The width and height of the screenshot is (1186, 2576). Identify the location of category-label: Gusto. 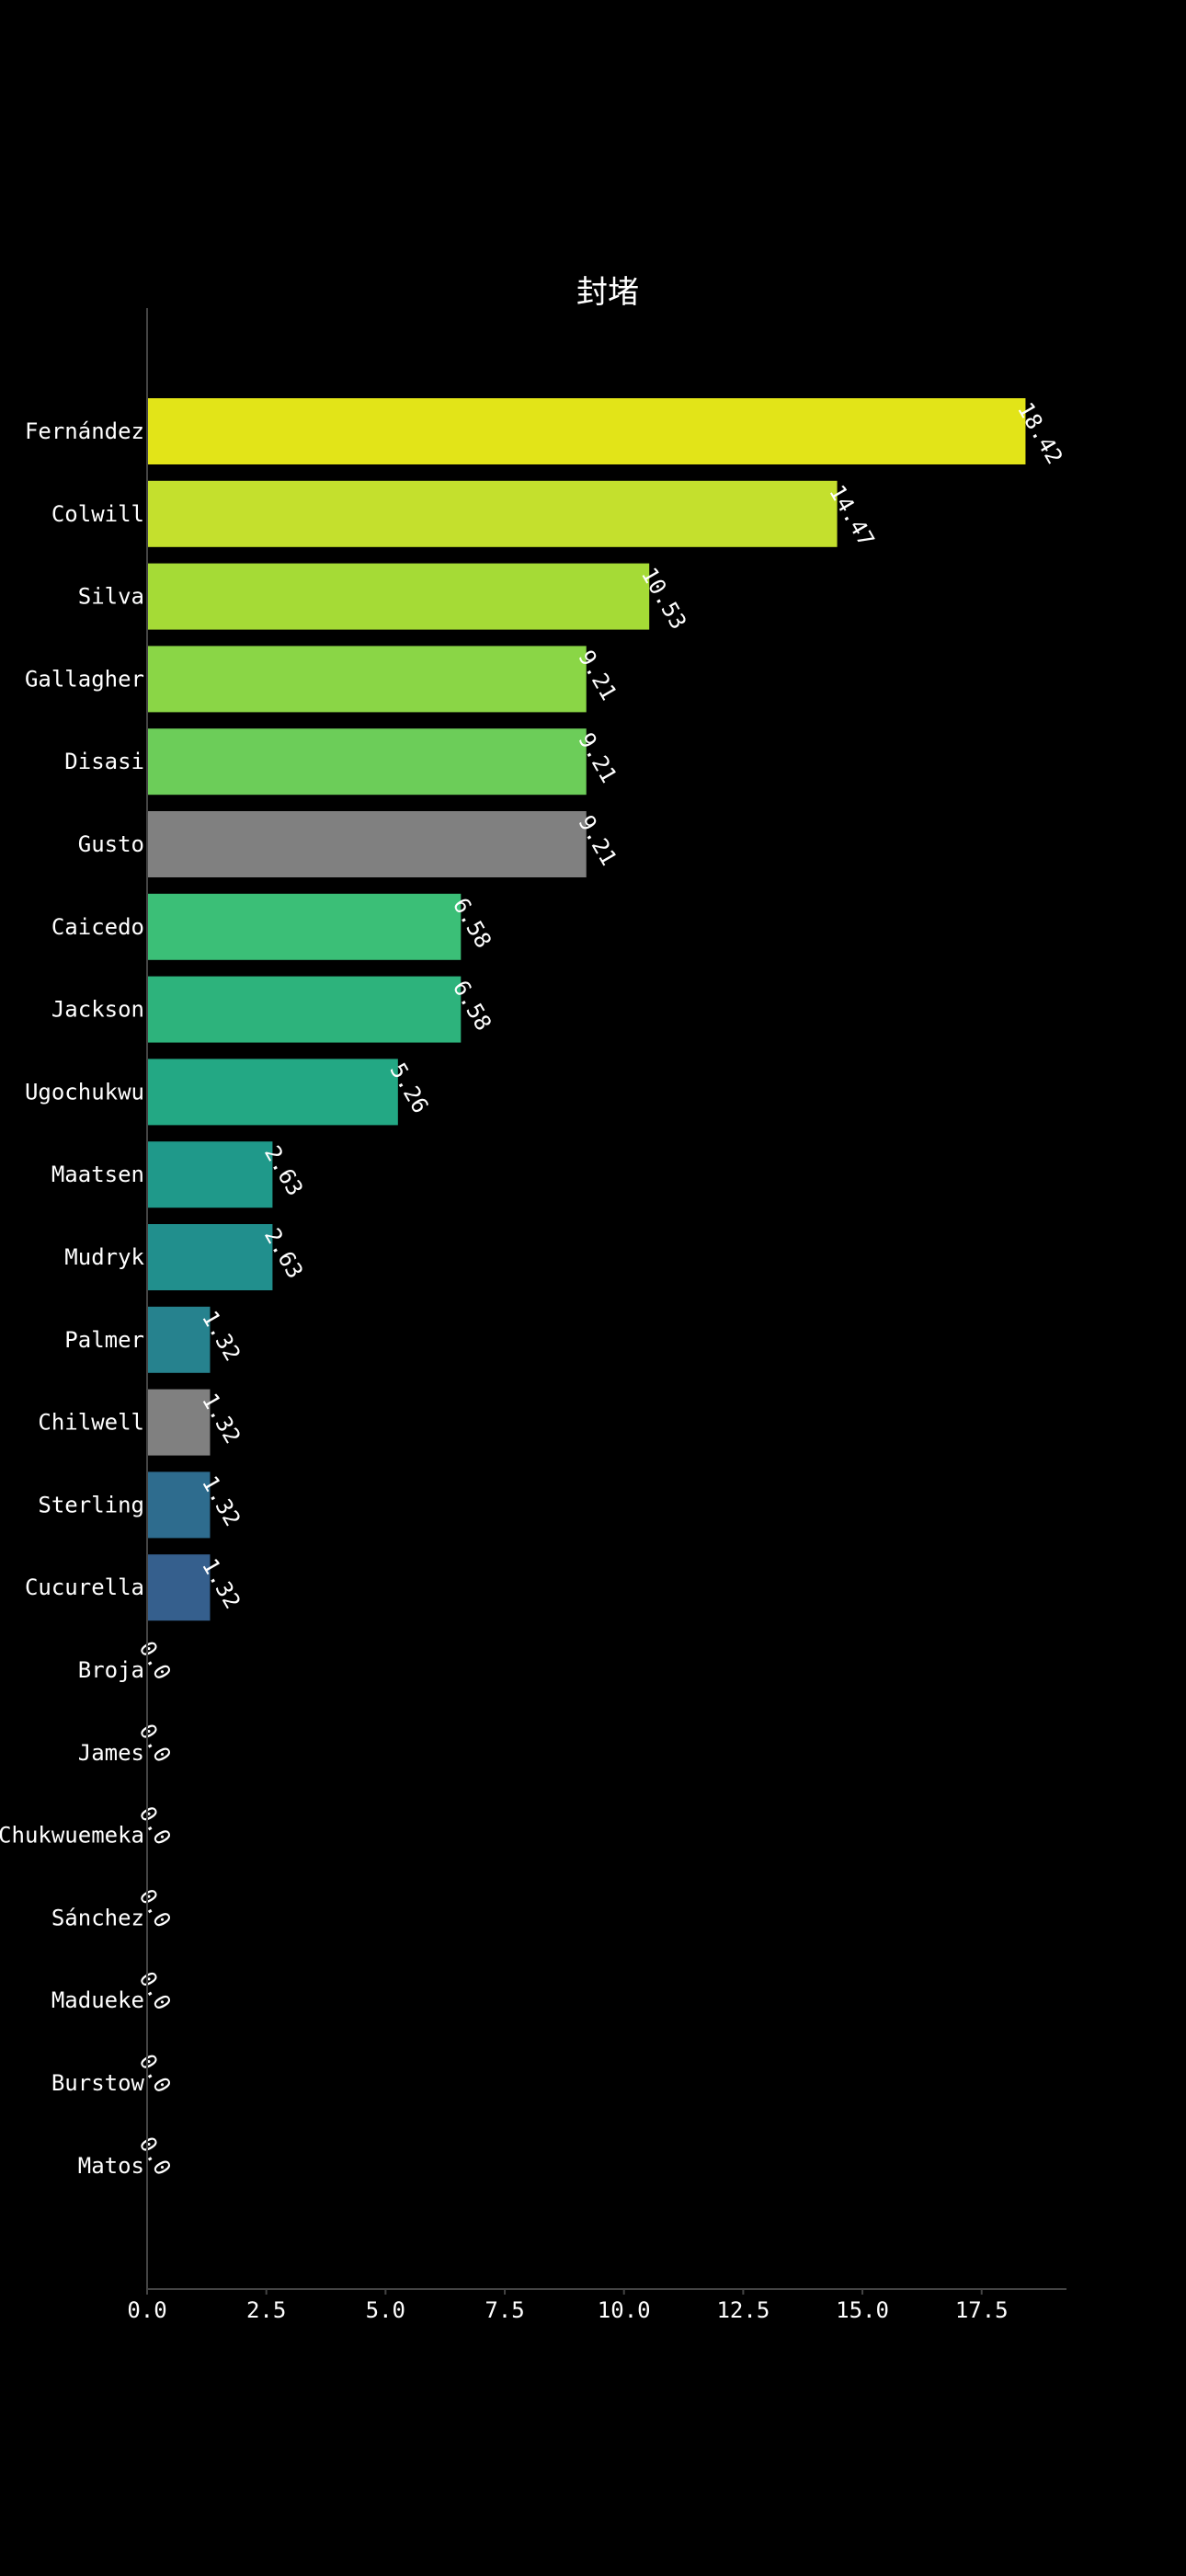
(111, 844).